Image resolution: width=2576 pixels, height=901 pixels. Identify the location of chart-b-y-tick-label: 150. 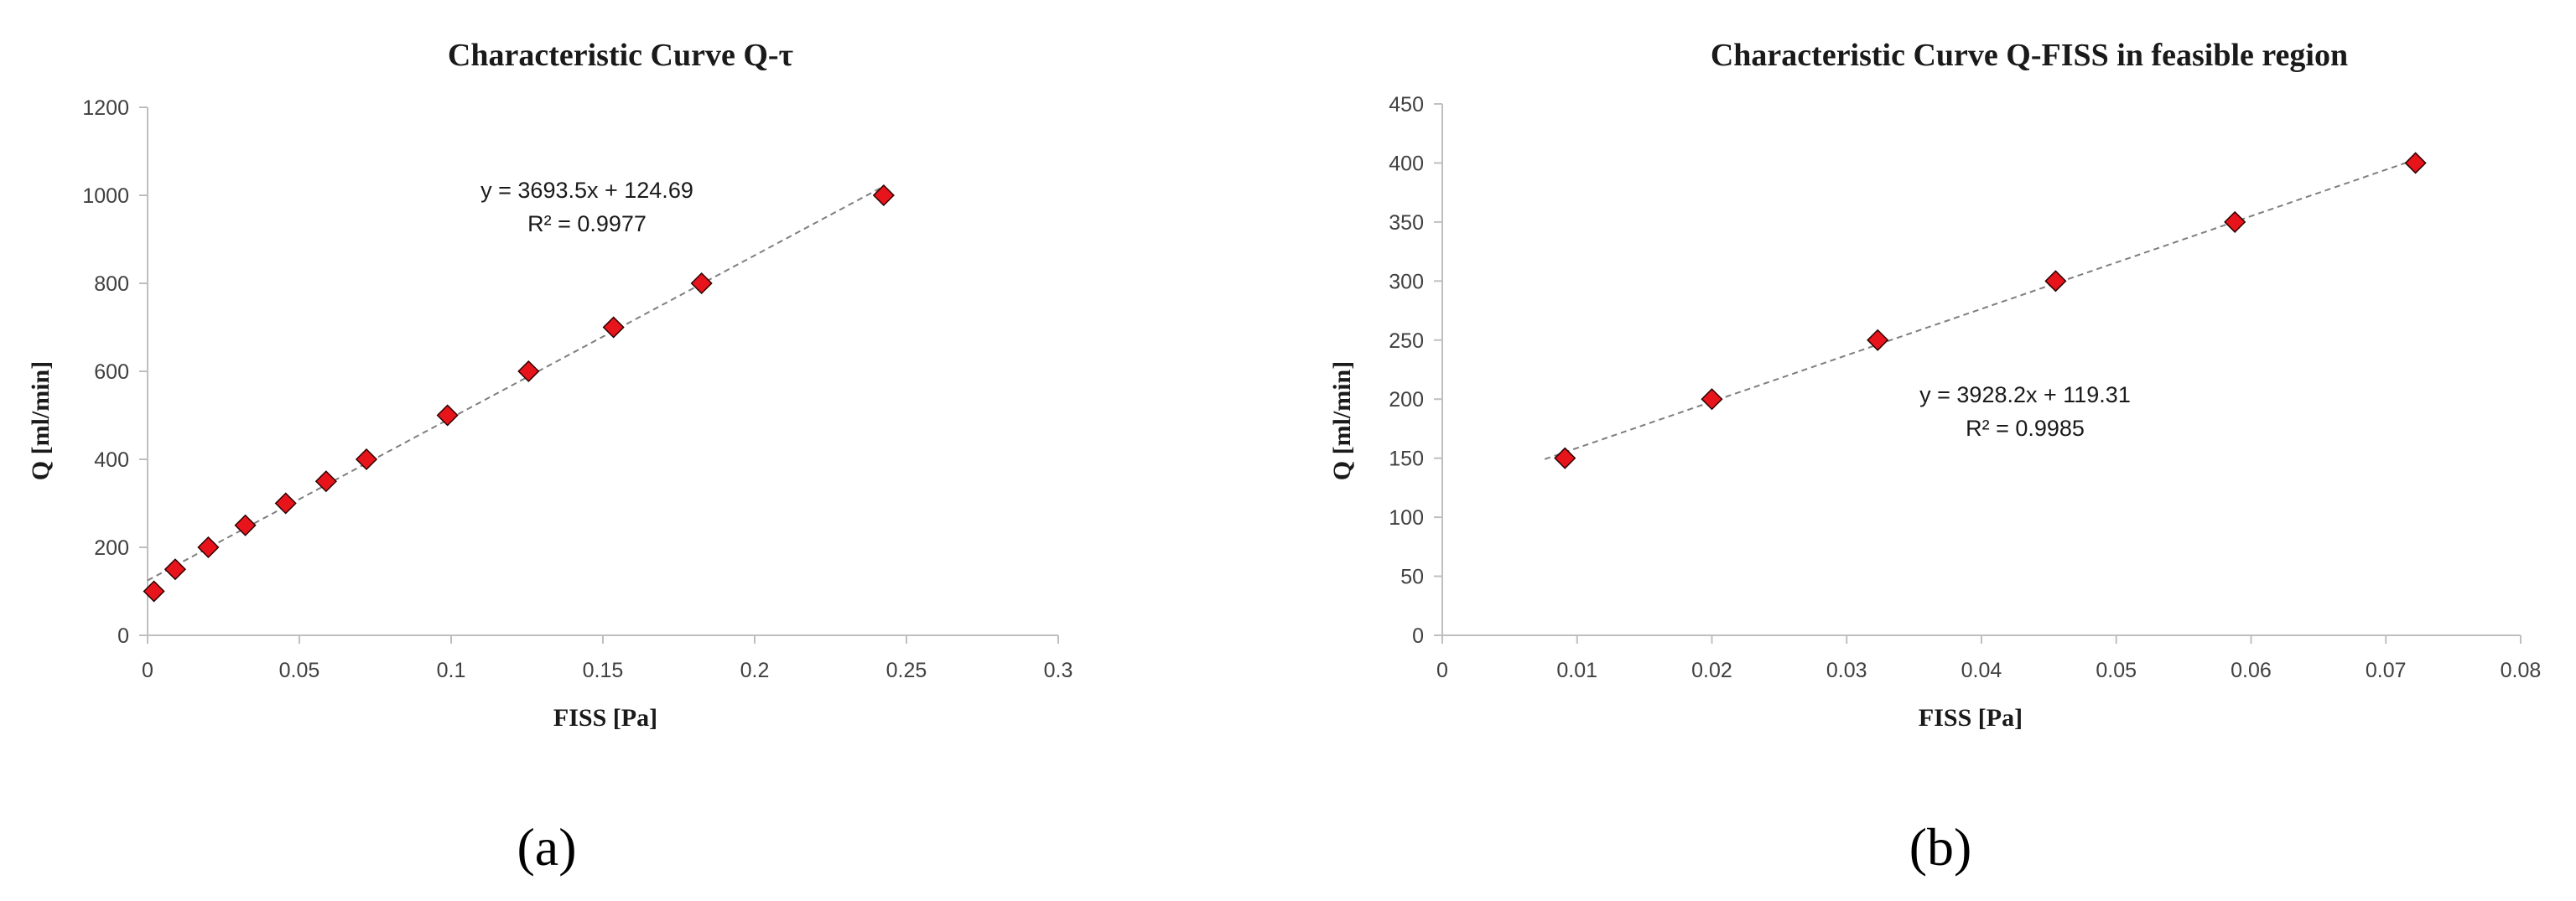
(1406, 459).